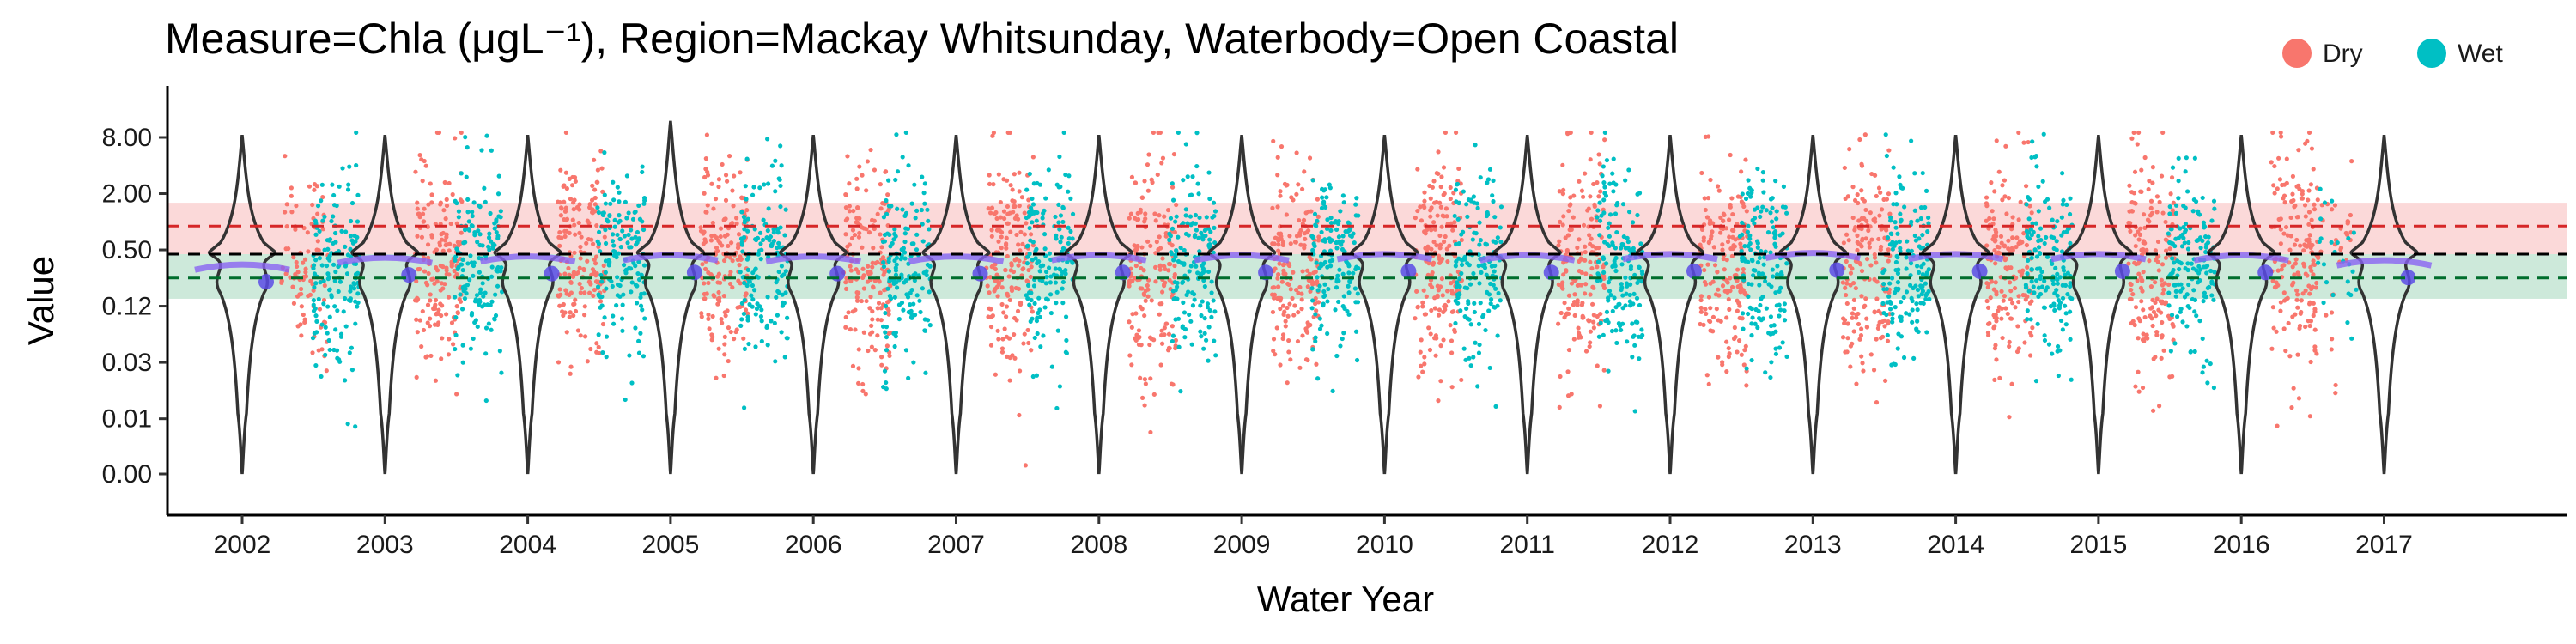 Image resolution: width=2576 pixels, height=644 pixels. What do you see at coordinates (1671, 545) in the screenshot?
I see `x-tick-label: 2012` at bounding box center [1671, 545].